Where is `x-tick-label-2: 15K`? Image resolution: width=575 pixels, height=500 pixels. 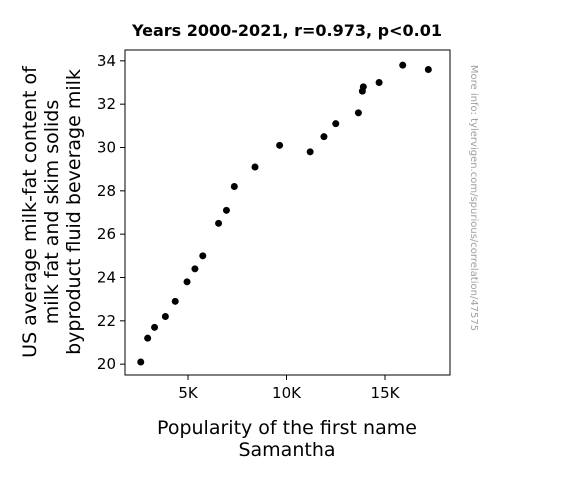 x-tick-label-2: 15K is located at coordinates (386, 393).